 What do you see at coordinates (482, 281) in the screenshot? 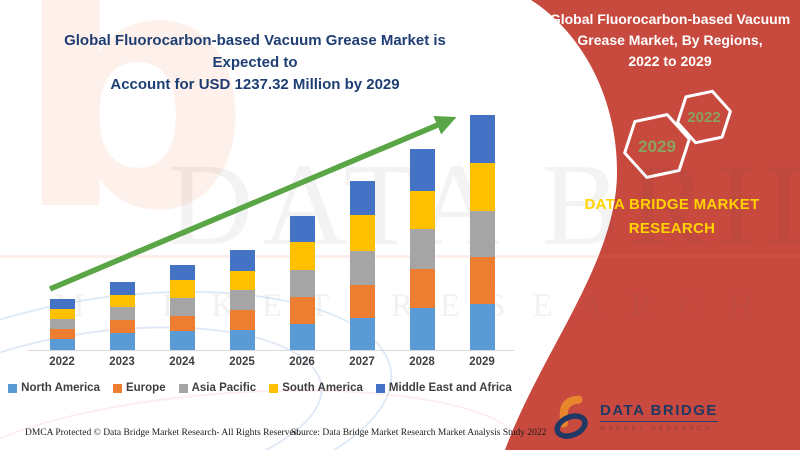
I see `bar-segment-2029-europe` at bounding box center [482, 281].